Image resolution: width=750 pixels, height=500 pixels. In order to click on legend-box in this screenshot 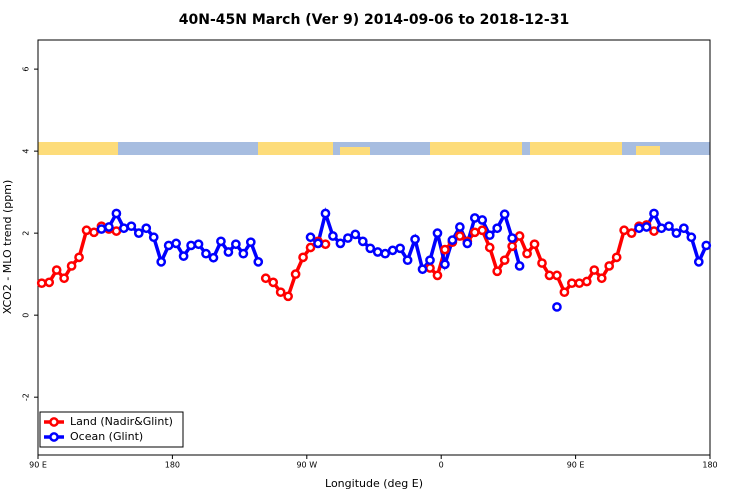, I will do `click(111, 429)`.